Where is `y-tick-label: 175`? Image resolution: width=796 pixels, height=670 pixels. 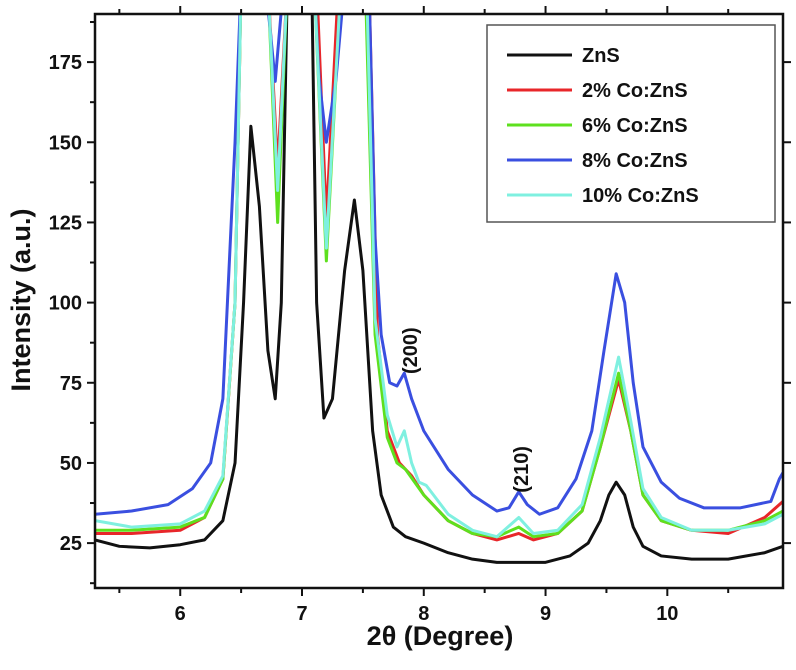 y-tick-label: 175 is located at coordinates (65, 63).